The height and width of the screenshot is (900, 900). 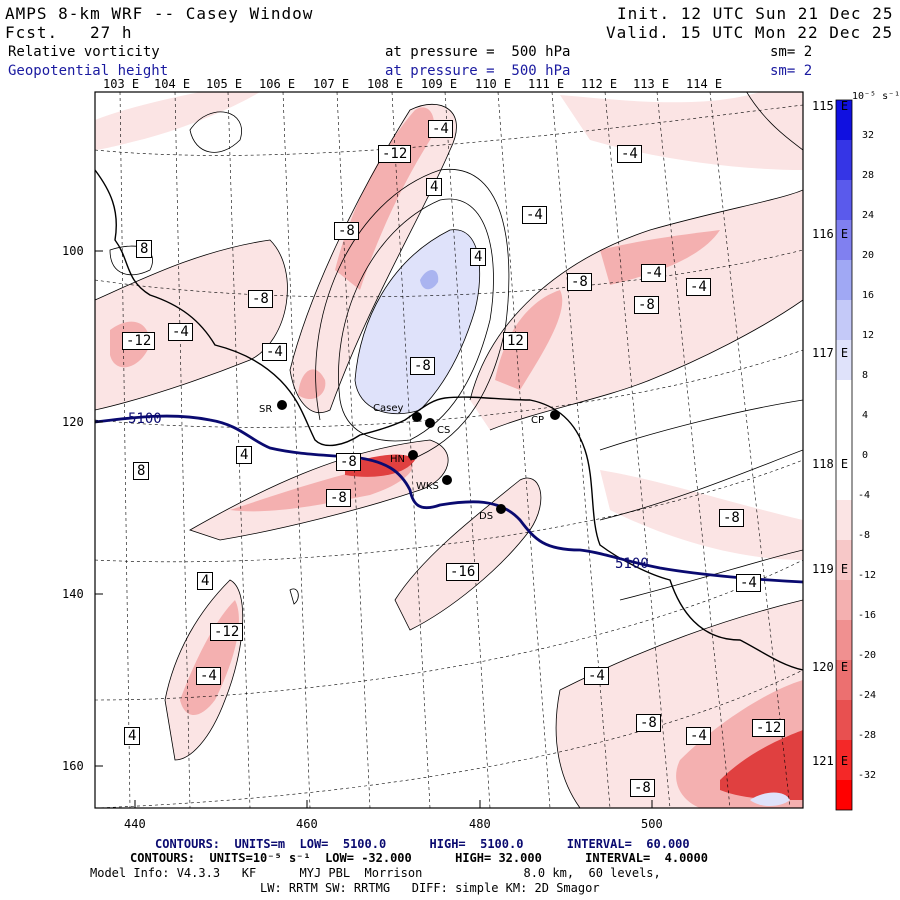 I want to click on colorbar-label: 32, so click(x=868, y=135).